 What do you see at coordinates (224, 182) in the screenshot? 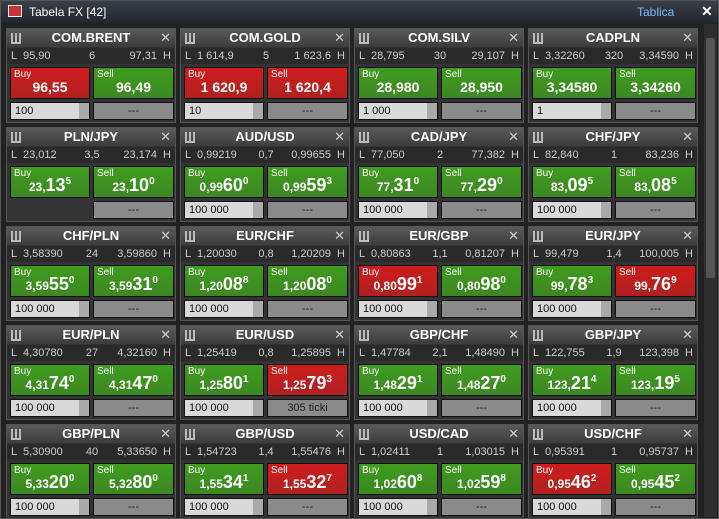
I see `buy-button: Buy 0,99600` at bounding box center [224, 182].